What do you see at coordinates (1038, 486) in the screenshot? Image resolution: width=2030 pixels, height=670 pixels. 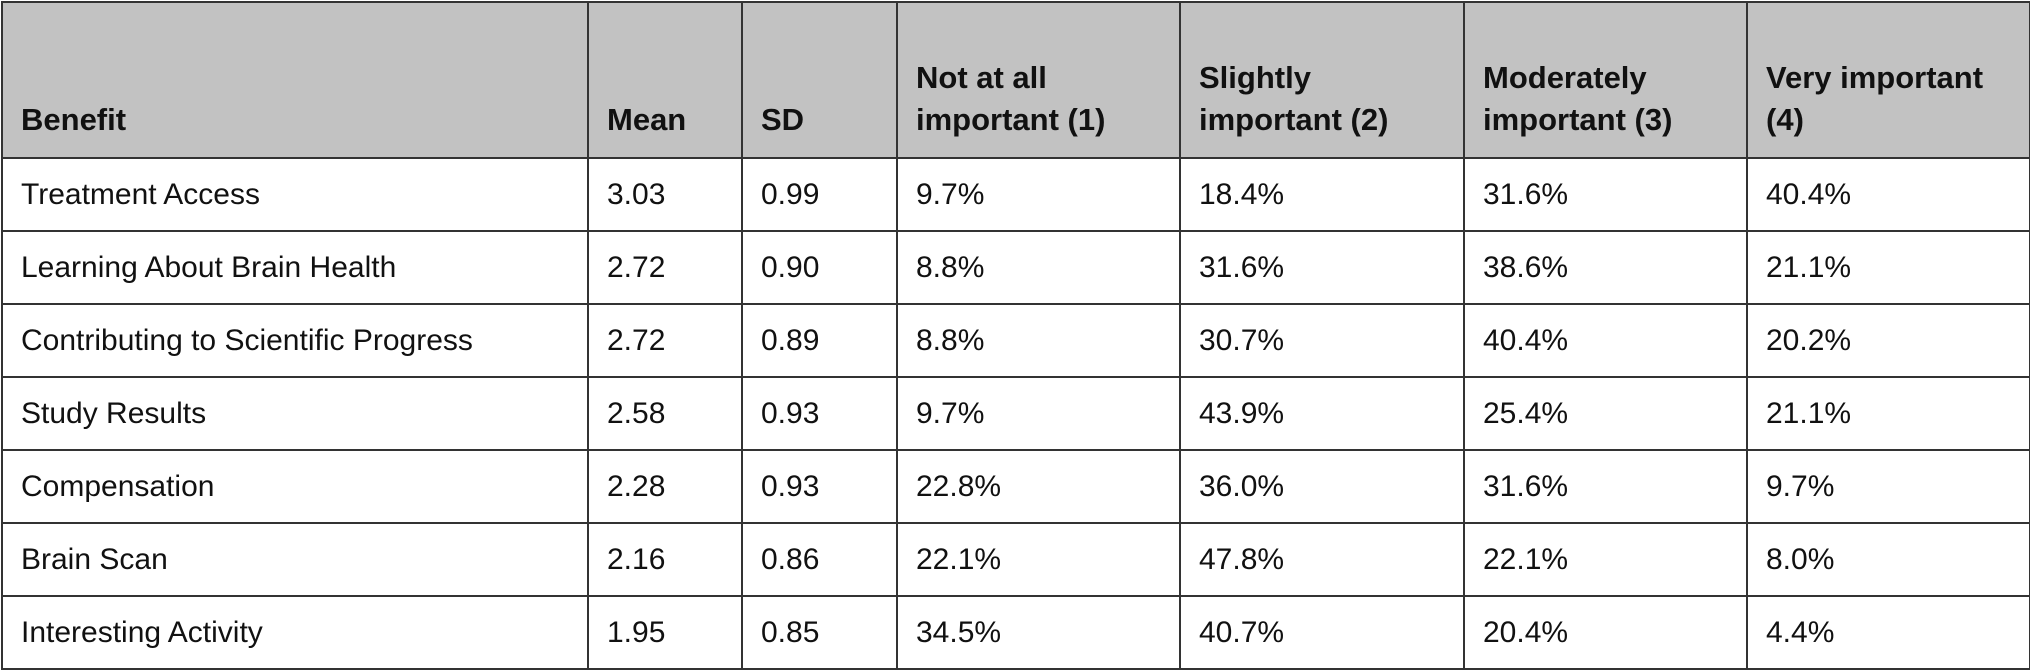 I see `table-cell: 22.8%` at bounding box center [1038, 486].